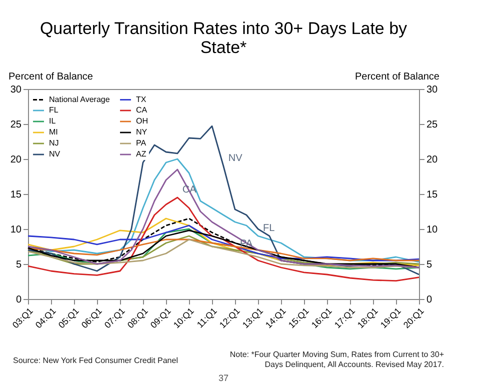 This screenshot has height=386, width=500. I want to click on legend-label: TX, so click(141, 99).